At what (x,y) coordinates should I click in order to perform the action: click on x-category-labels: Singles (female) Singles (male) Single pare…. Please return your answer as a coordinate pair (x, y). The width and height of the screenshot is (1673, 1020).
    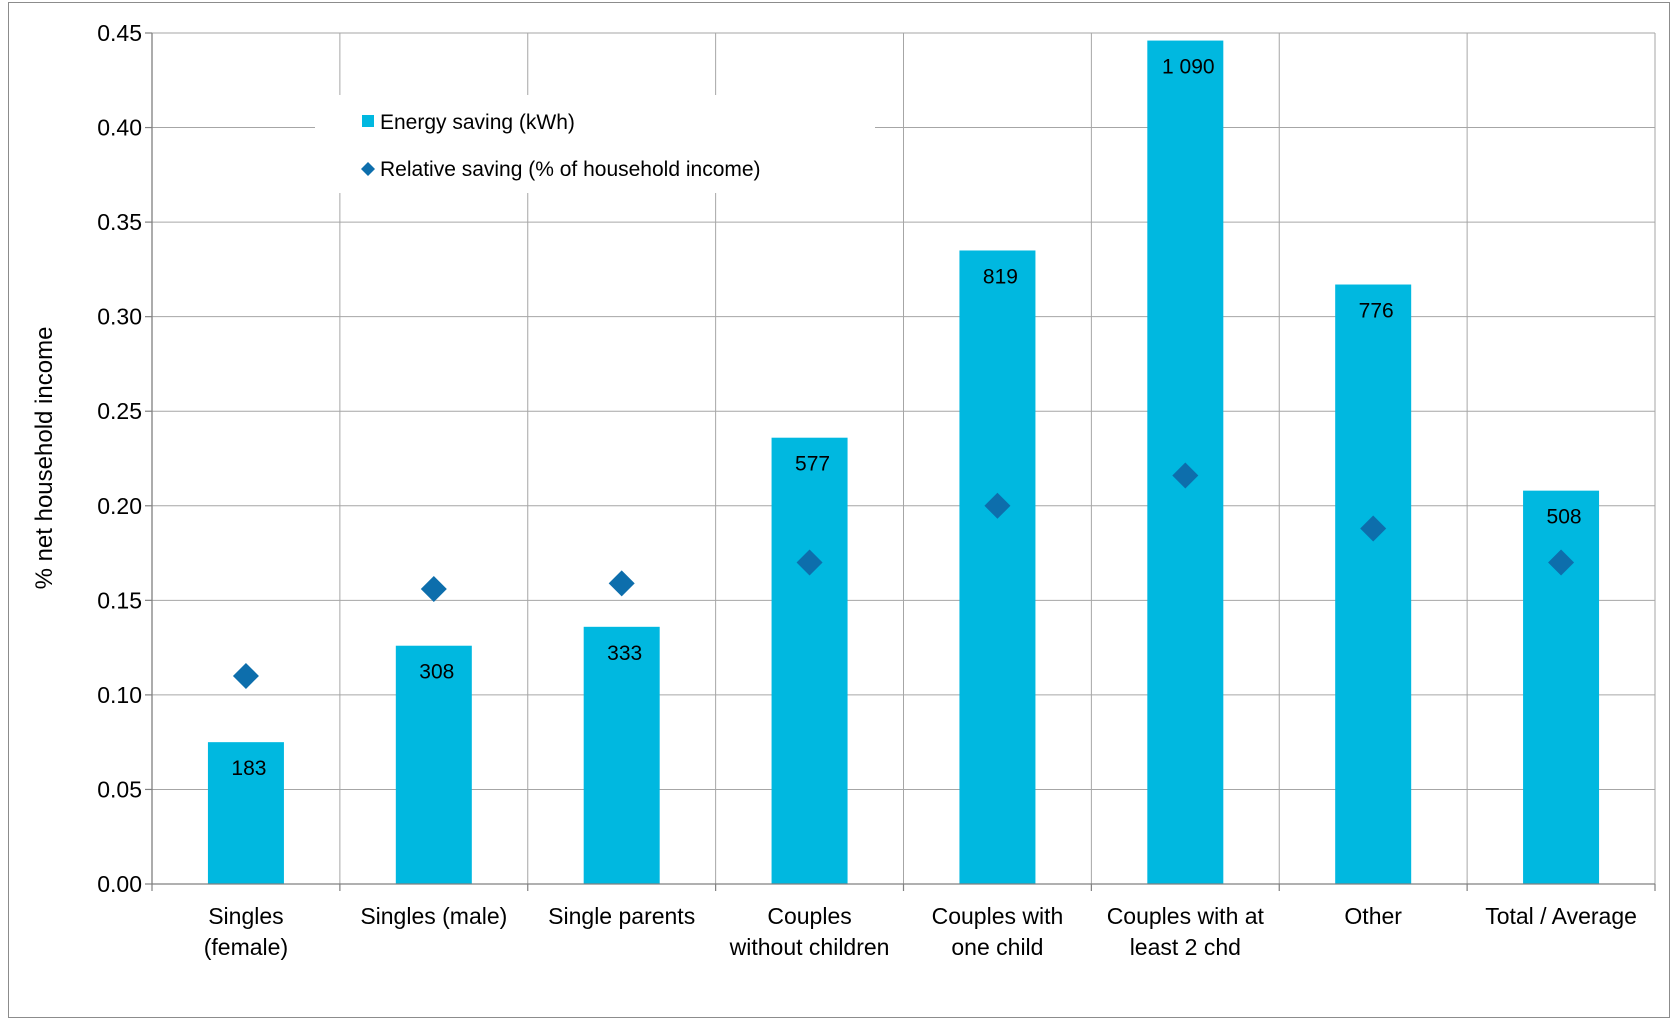
    Looking at the image, I should click on (920, 931).